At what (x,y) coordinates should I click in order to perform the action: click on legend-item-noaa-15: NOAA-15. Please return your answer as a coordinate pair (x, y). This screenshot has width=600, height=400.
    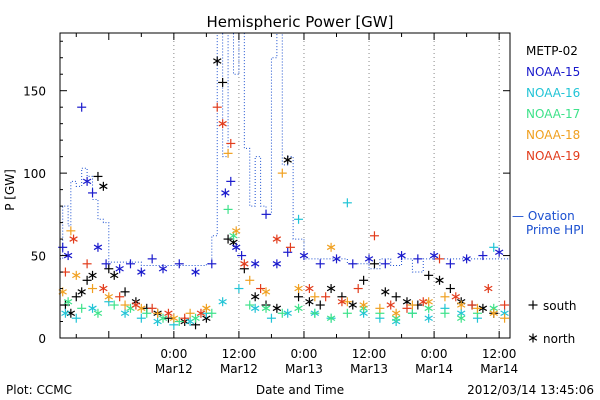
    Looking at the image, I should click on (553, 72).